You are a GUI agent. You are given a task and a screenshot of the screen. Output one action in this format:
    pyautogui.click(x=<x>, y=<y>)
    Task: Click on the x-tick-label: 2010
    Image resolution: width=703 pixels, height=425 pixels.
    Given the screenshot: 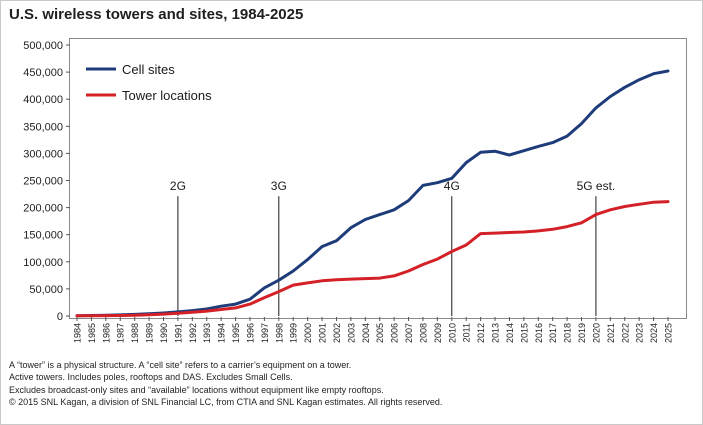 What is the action you would take?
    pyautogui.click(x=452, y=333)
    